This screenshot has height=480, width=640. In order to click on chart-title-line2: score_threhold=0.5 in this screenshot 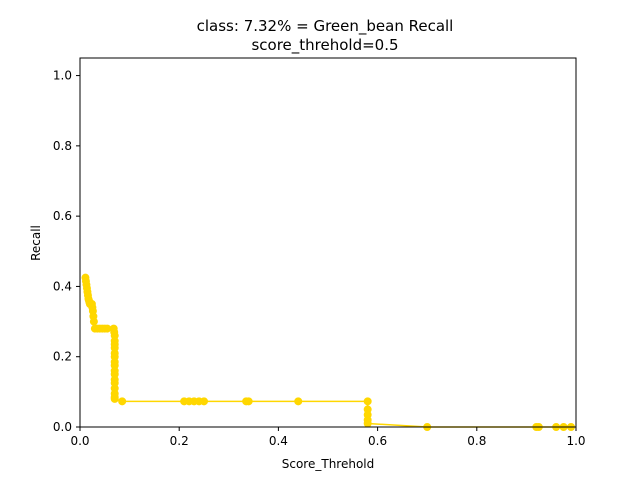, I will do `click(324, 45)`.